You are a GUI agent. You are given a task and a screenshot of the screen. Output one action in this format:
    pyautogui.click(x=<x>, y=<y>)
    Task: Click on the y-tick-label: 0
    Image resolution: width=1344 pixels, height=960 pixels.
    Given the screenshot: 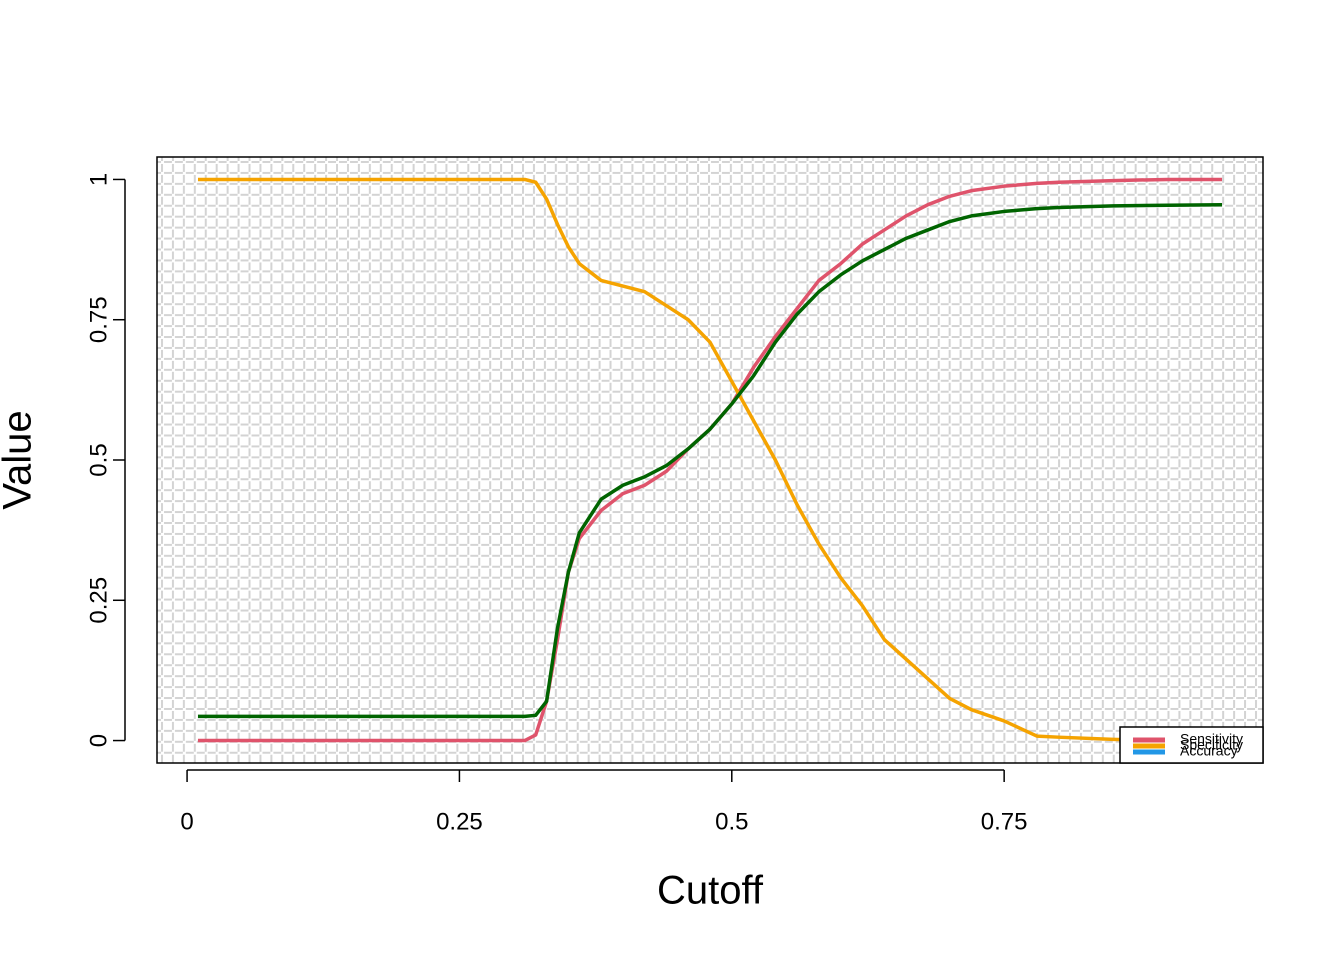 What is the action you would take?
    pyautogui.click(x=98, y=740)
    